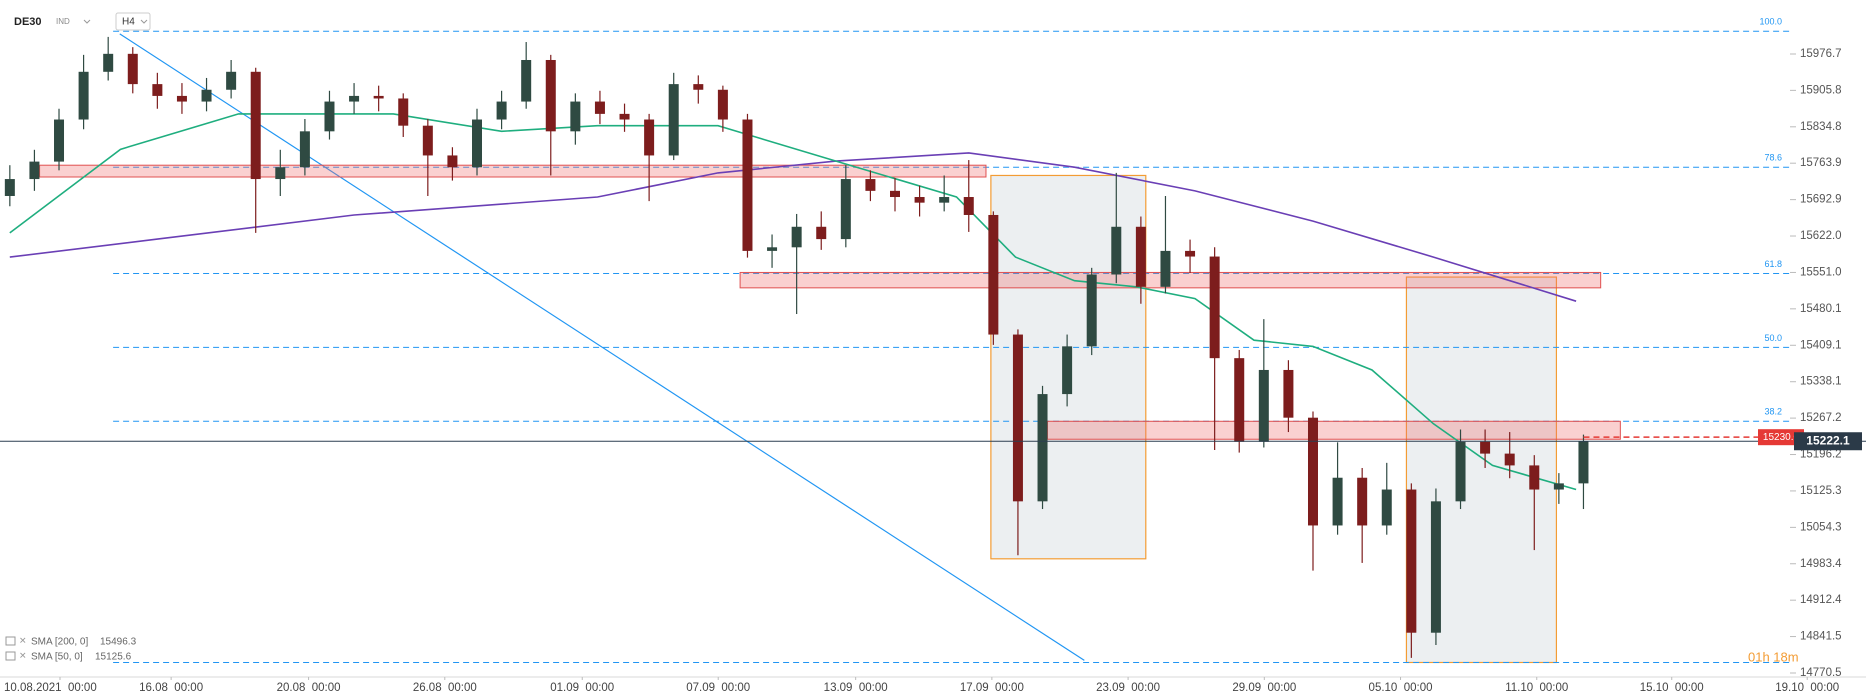 Image resolution: width=1866 pixels, height=698 pixels. What do you see at coordinates (59, 642) in the screenshot?
I see `legend-name: SMA [200, 0]` at bounding box center [59, 642].